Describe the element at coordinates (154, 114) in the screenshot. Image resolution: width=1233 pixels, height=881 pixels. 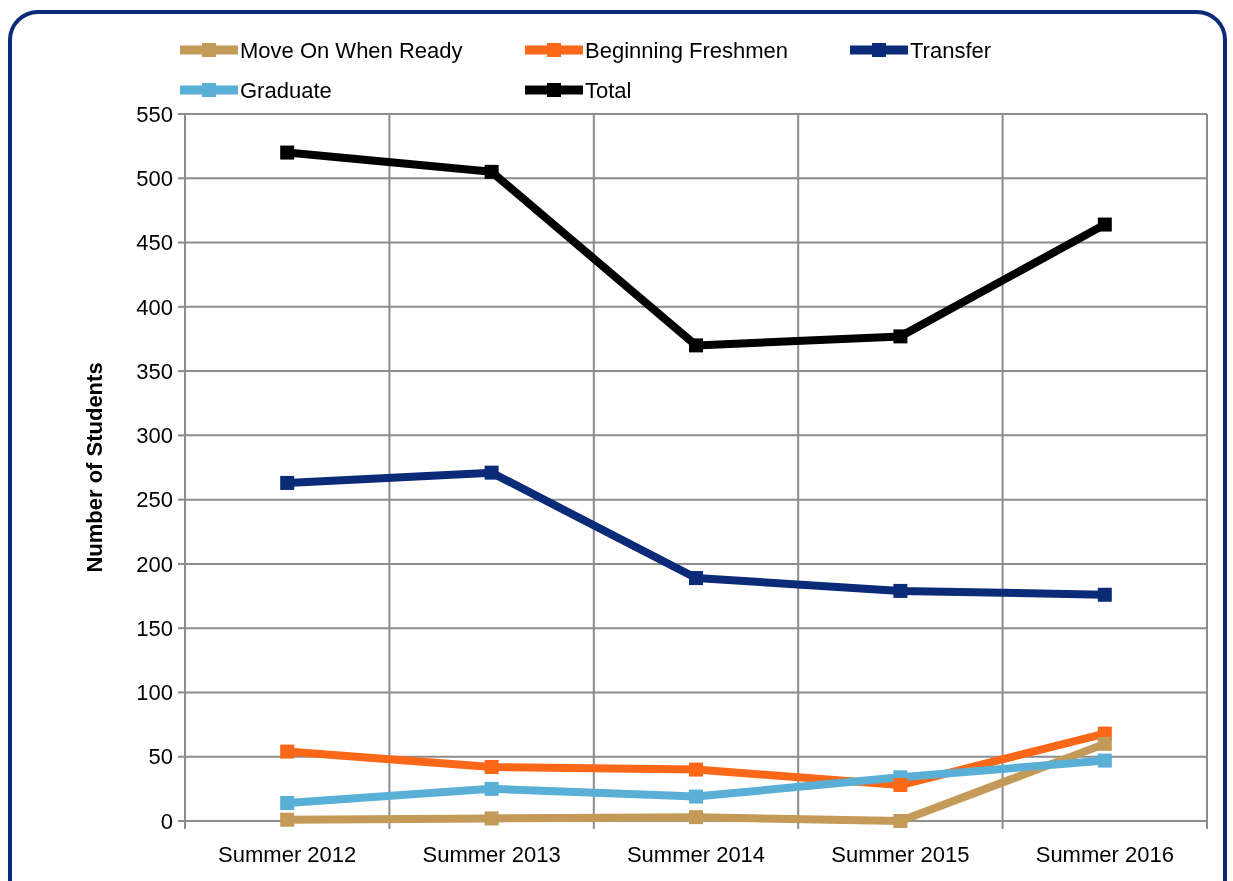
I see `y-tick-label: 550` at that location.